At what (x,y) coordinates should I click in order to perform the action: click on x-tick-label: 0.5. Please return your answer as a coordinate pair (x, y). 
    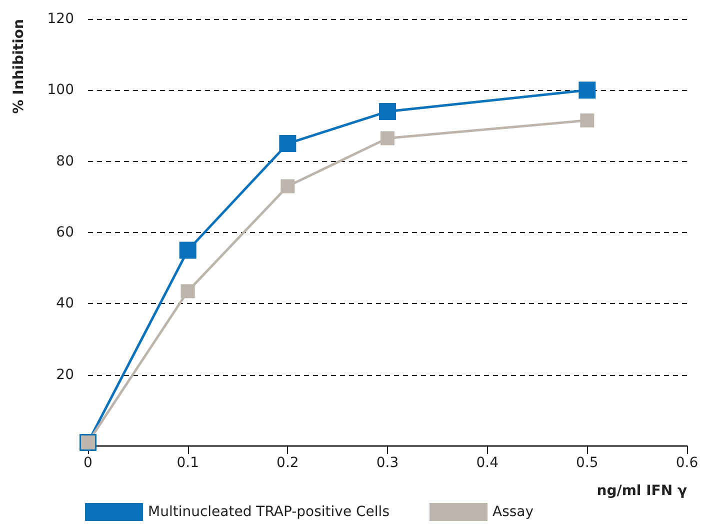
    Looking at the image, I should click on (587, 463).